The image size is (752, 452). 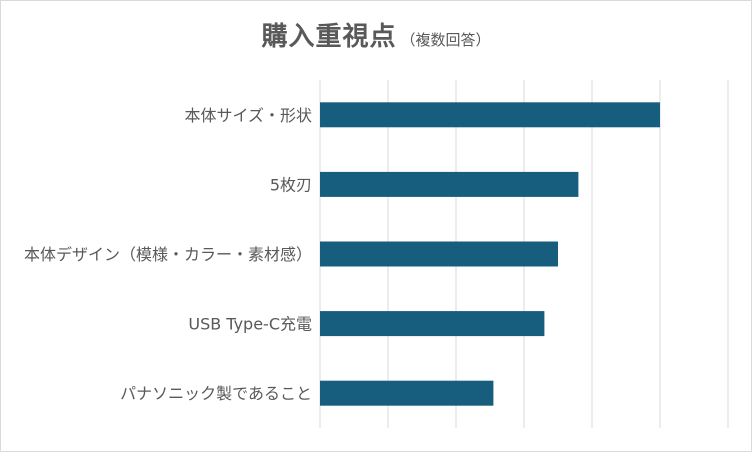 What do you see at coordinates (329, 37) in the screenshot?
I see `chart-title-main: 購入重視点` at bounding box center [329, 37].